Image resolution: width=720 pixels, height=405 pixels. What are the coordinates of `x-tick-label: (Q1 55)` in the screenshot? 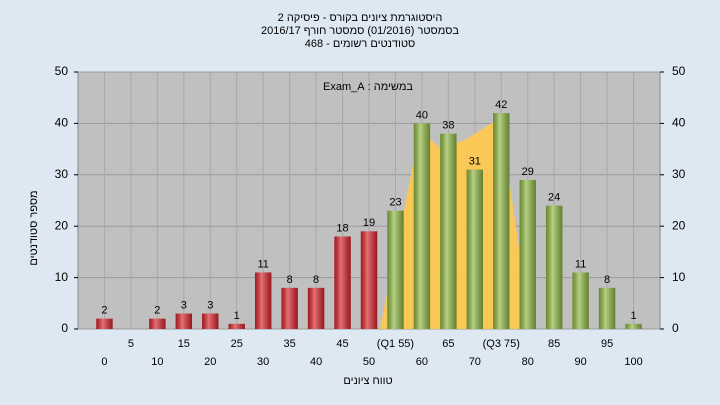 It's located at (395, 344).